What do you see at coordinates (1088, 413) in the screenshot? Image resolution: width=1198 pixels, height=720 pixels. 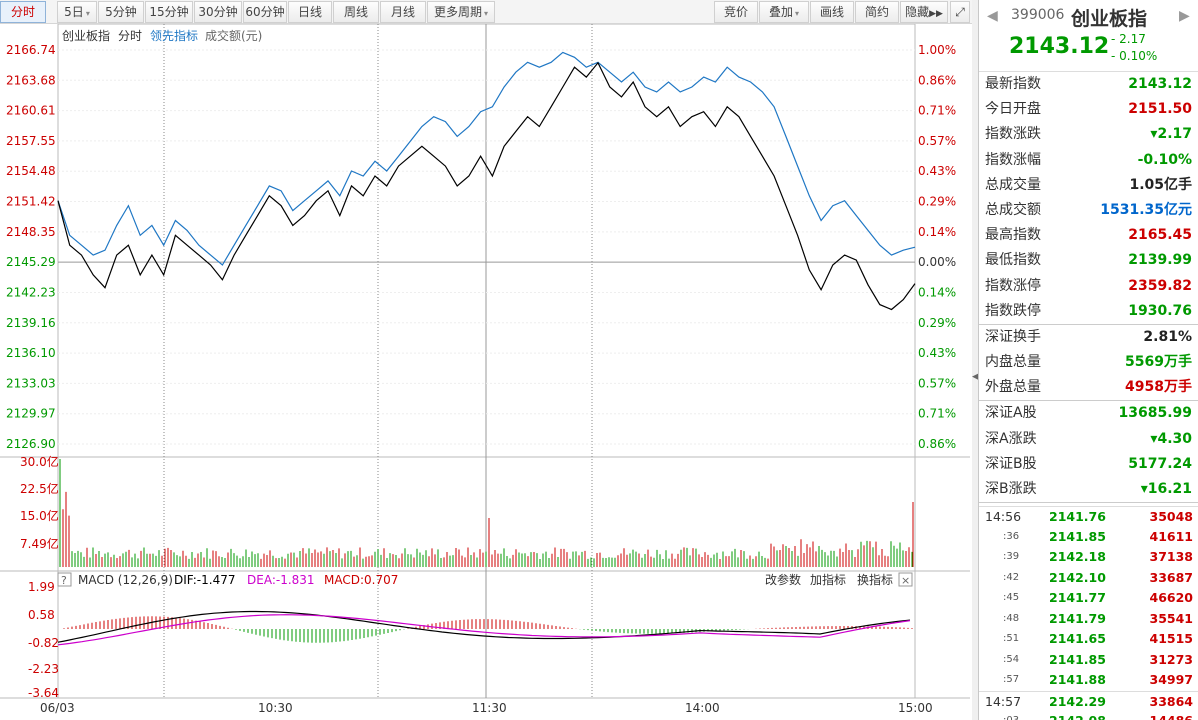 I see `stat-row: 深证A股 13685.99` at bounding box center [1088, 413].